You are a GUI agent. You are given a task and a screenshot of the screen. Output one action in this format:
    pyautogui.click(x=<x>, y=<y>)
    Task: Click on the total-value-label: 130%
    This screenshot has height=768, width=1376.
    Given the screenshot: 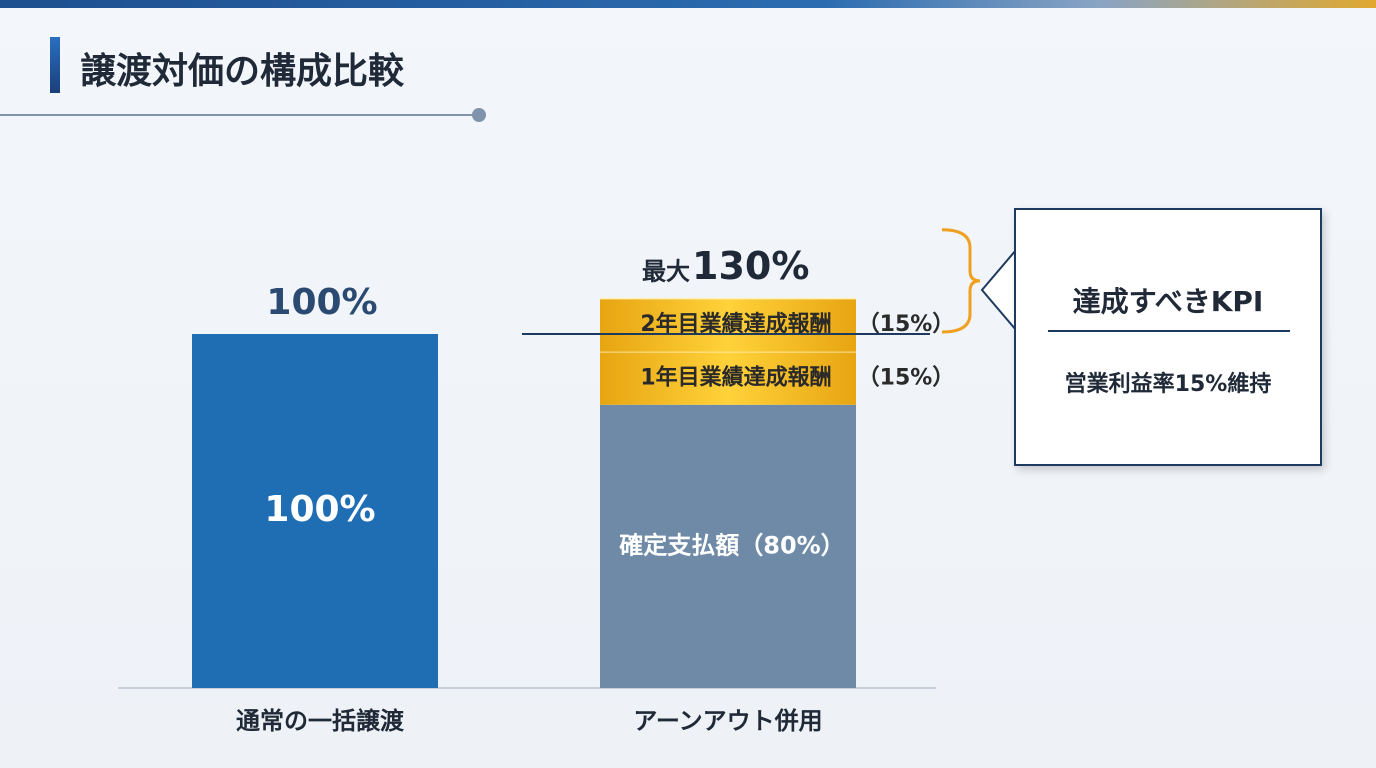 What is the action you would take?
    pyautogui.click(x=750, y=266)
    